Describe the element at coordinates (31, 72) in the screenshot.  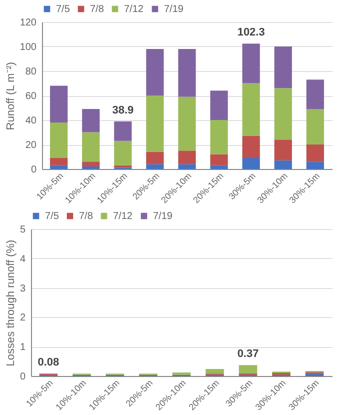
I see `y-tick-label: 80` at that location.